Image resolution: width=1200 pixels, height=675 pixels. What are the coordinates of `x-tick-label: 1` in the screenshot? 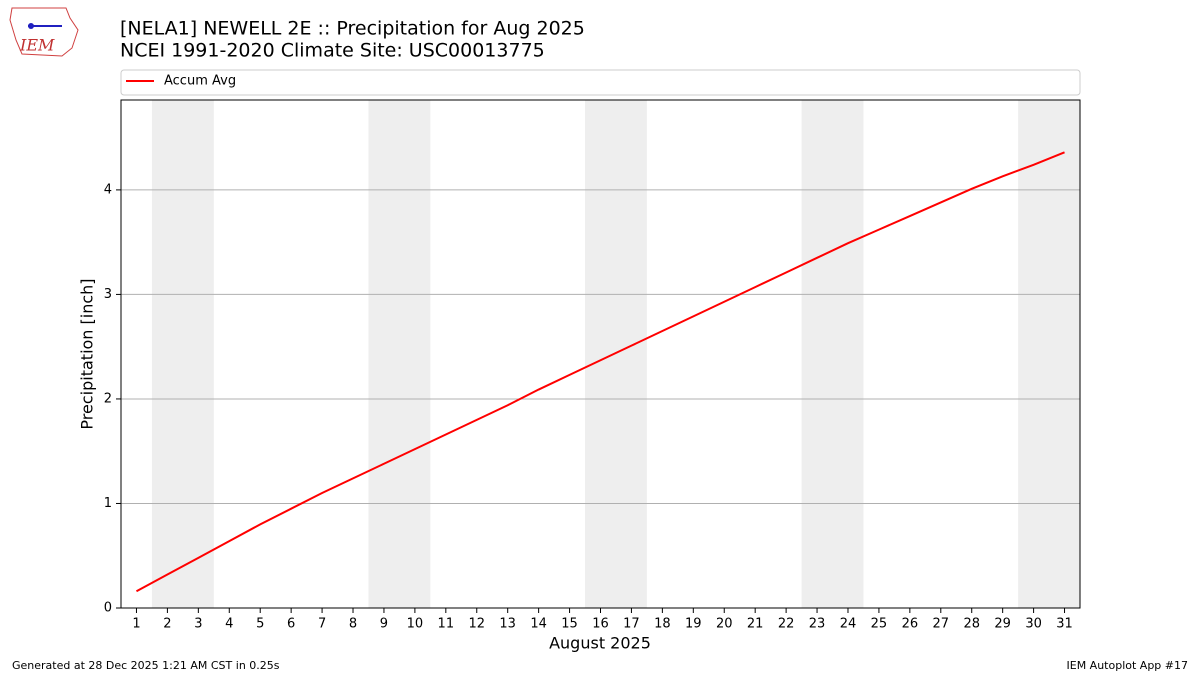 It's located at (136, 624).